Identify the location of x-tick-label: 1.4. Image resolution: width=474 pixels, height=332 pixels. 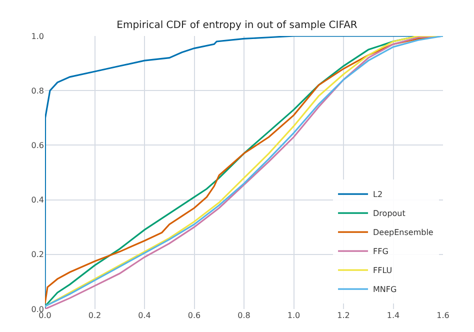
(393, 315).